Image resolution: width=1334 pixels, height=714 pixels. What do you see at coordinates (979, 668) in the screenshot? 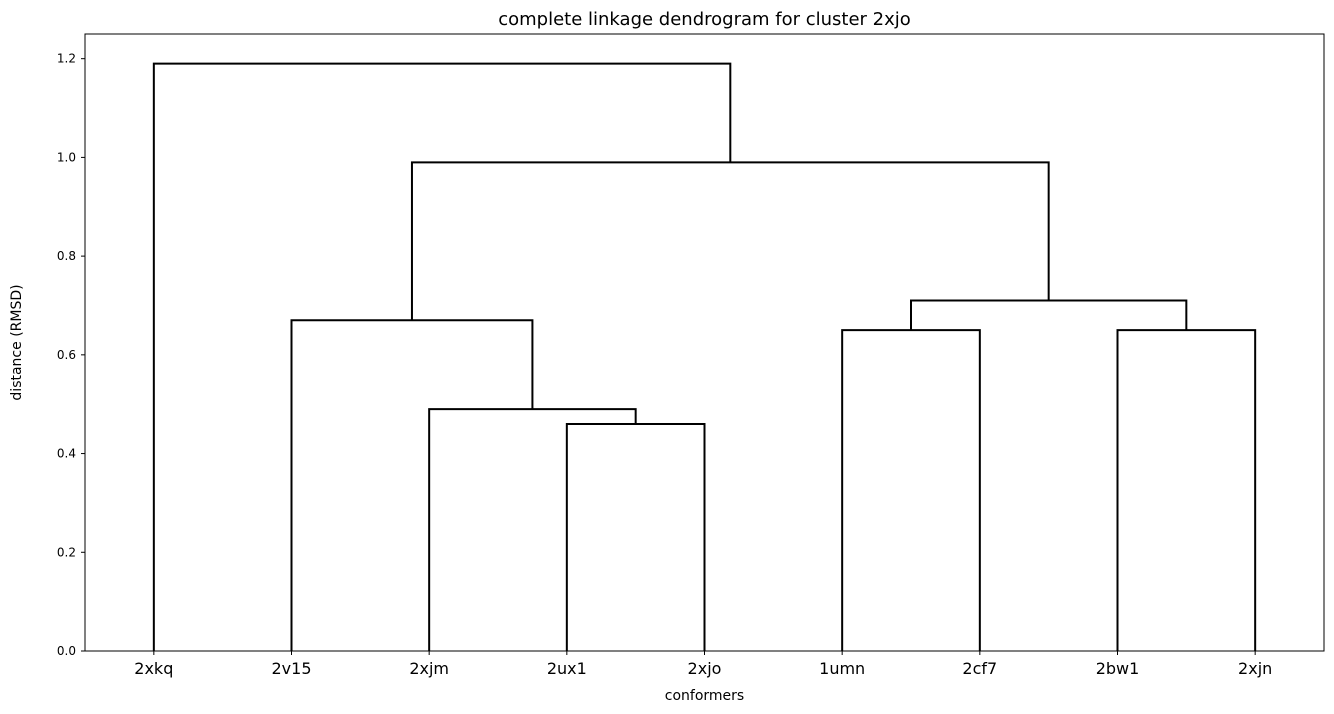
I see `leaf-label: 2cf7` at bounding box center [979, 668].